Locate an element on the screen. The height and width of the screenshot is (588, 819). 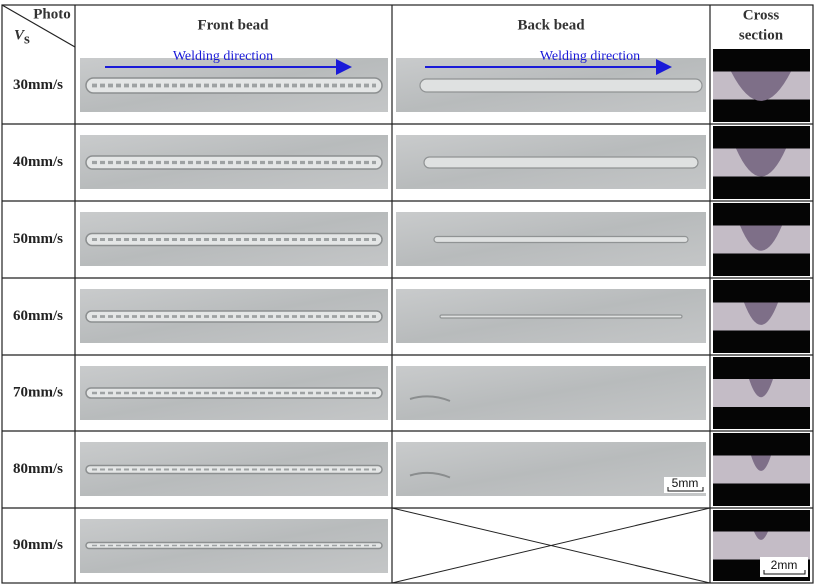
header-back: Back bead is located at coordinates (551, 25).